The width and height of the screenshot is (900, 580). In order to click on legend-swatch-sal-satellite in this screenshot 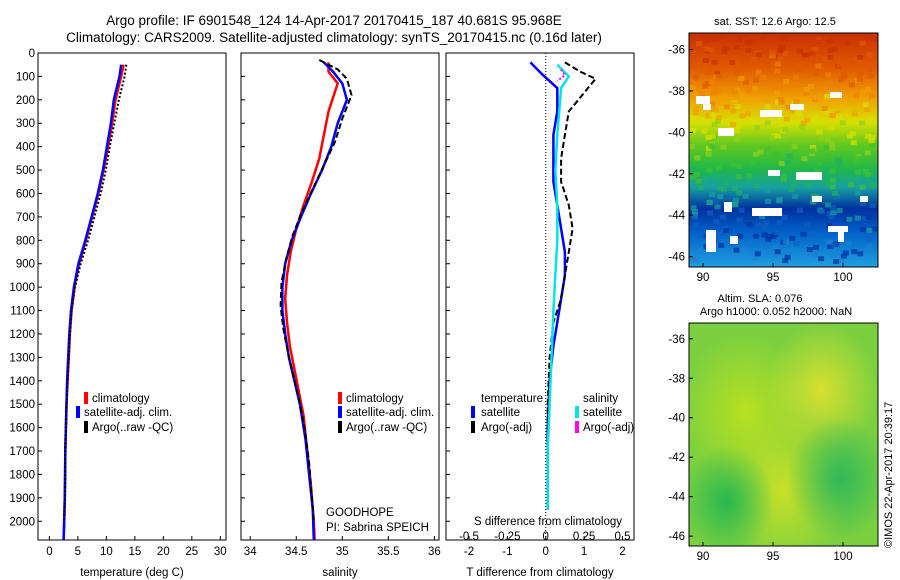, I will do `click(577, 412)`.